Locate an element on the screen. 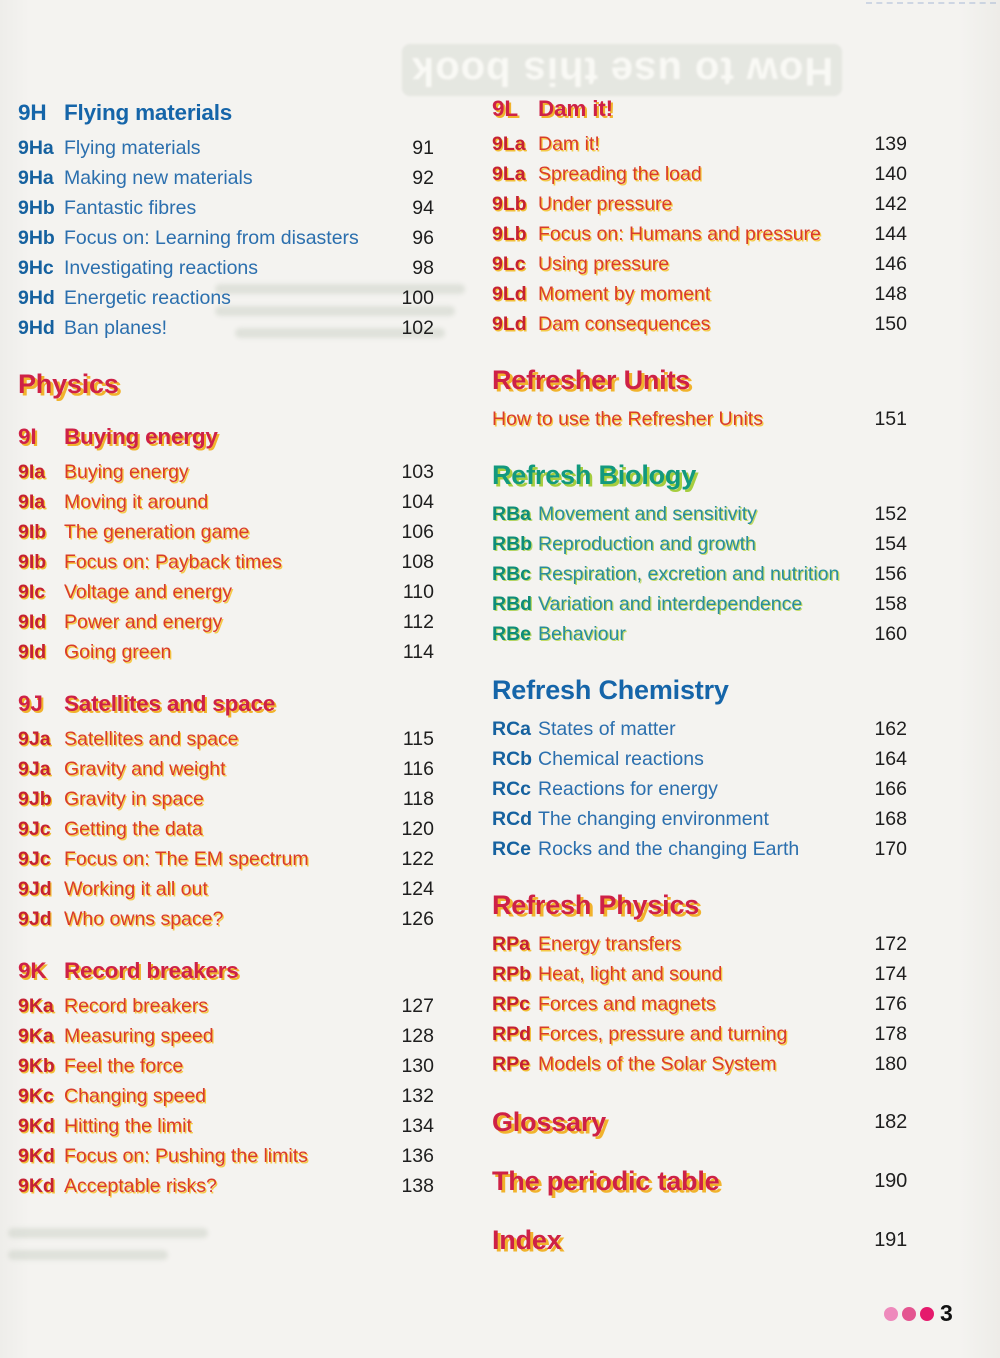  toc-section: Glossary 182 is located at coordinates (699, 1122).